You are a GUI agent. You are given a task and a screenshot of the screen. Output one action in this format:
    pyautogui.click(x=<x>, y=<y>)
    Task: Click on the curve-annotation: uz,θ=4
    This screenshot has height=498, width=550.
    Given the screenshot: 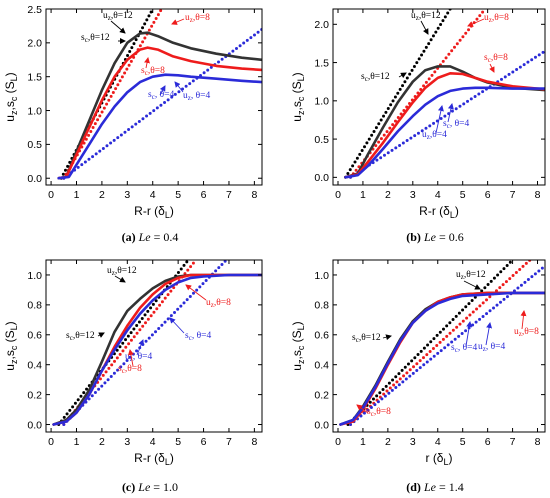 What is the action you would take?
    pyautogui.click(x=434, y=135)
    